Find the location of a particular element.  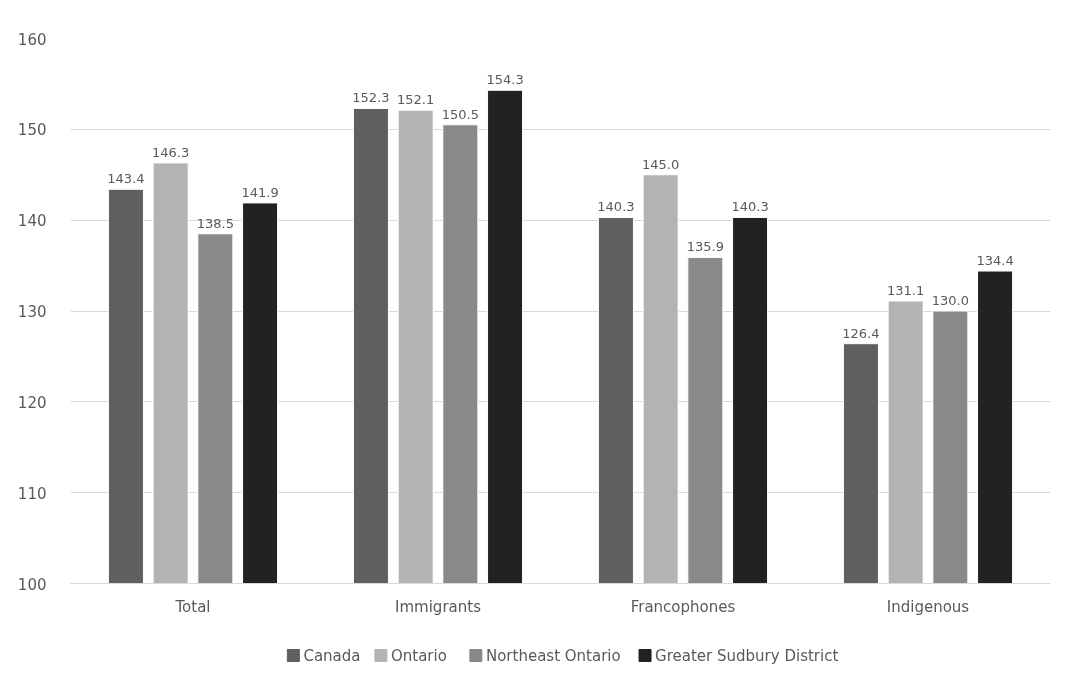

y-tick-label: 100 is located at coordinates (32, 584).